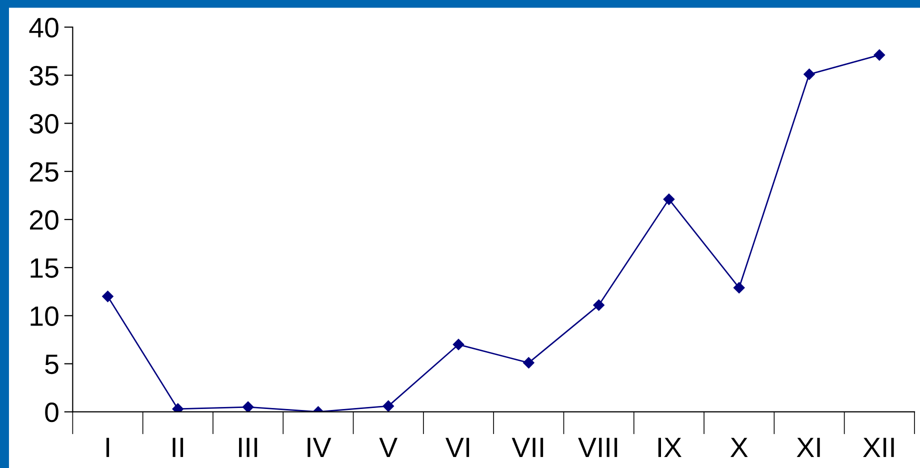 This screenshot has width=920, height=468. What do you see at coordinates (320, 447) in the screenshot?
I see `x-tick-label: IV` at bounding box center [320, 447].